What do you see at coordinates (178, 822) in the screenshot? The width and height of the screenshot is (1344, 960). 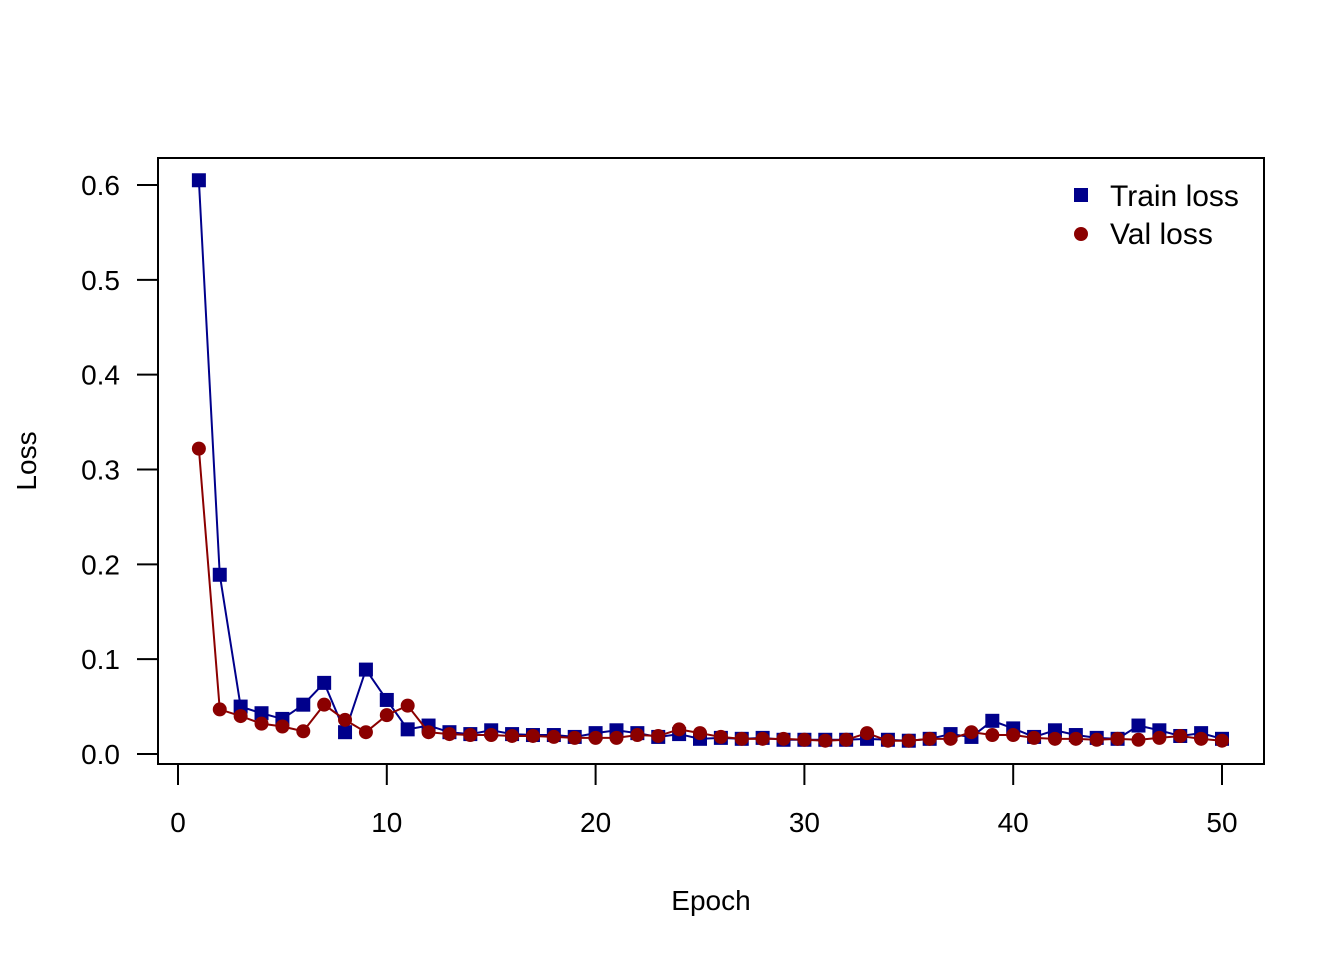 I see `x-tick-label: 0` at bounding box center [178, 822].